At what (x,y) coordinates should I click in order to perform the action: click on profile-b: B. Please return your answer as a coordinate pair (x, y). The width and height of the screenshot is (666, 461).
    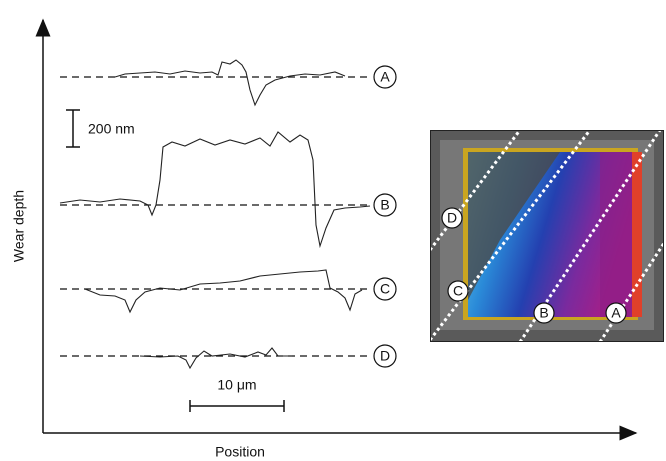
    Looking at the image, I should click on (228, 190).